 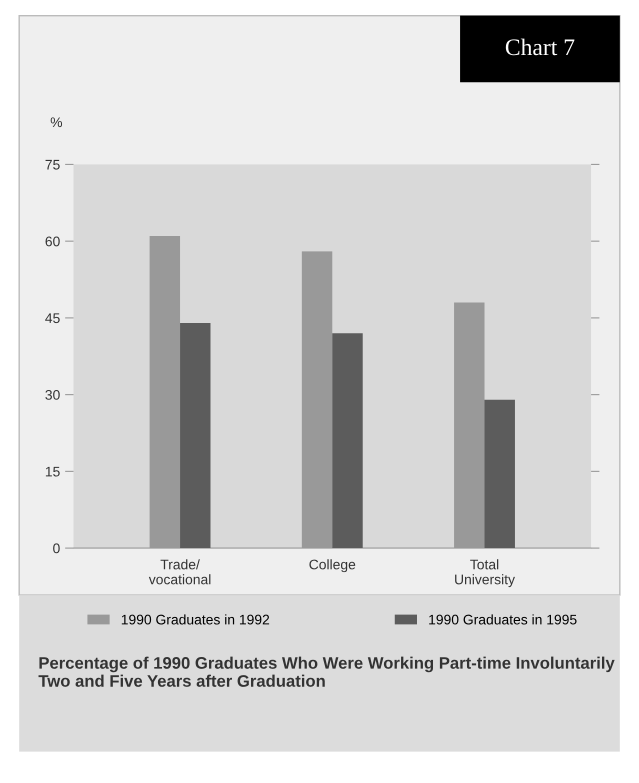 What do you see at coordinates (56, 122) in the screenshot?
I see `y-axis-title: %` at bounding box center [56, 122].